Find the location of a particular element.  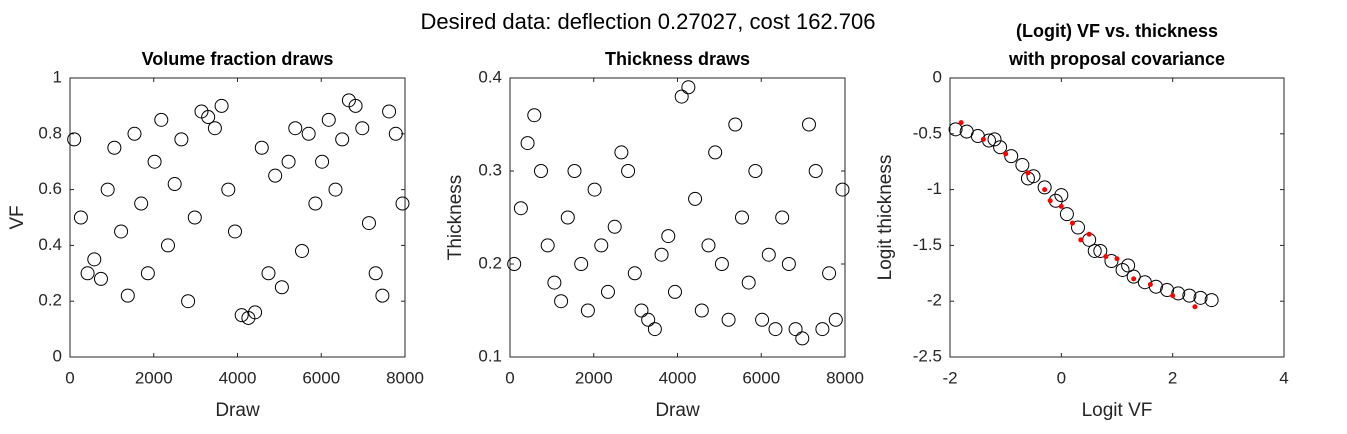

y-tick-label: -1.5 is located at coordinates (927, 244).